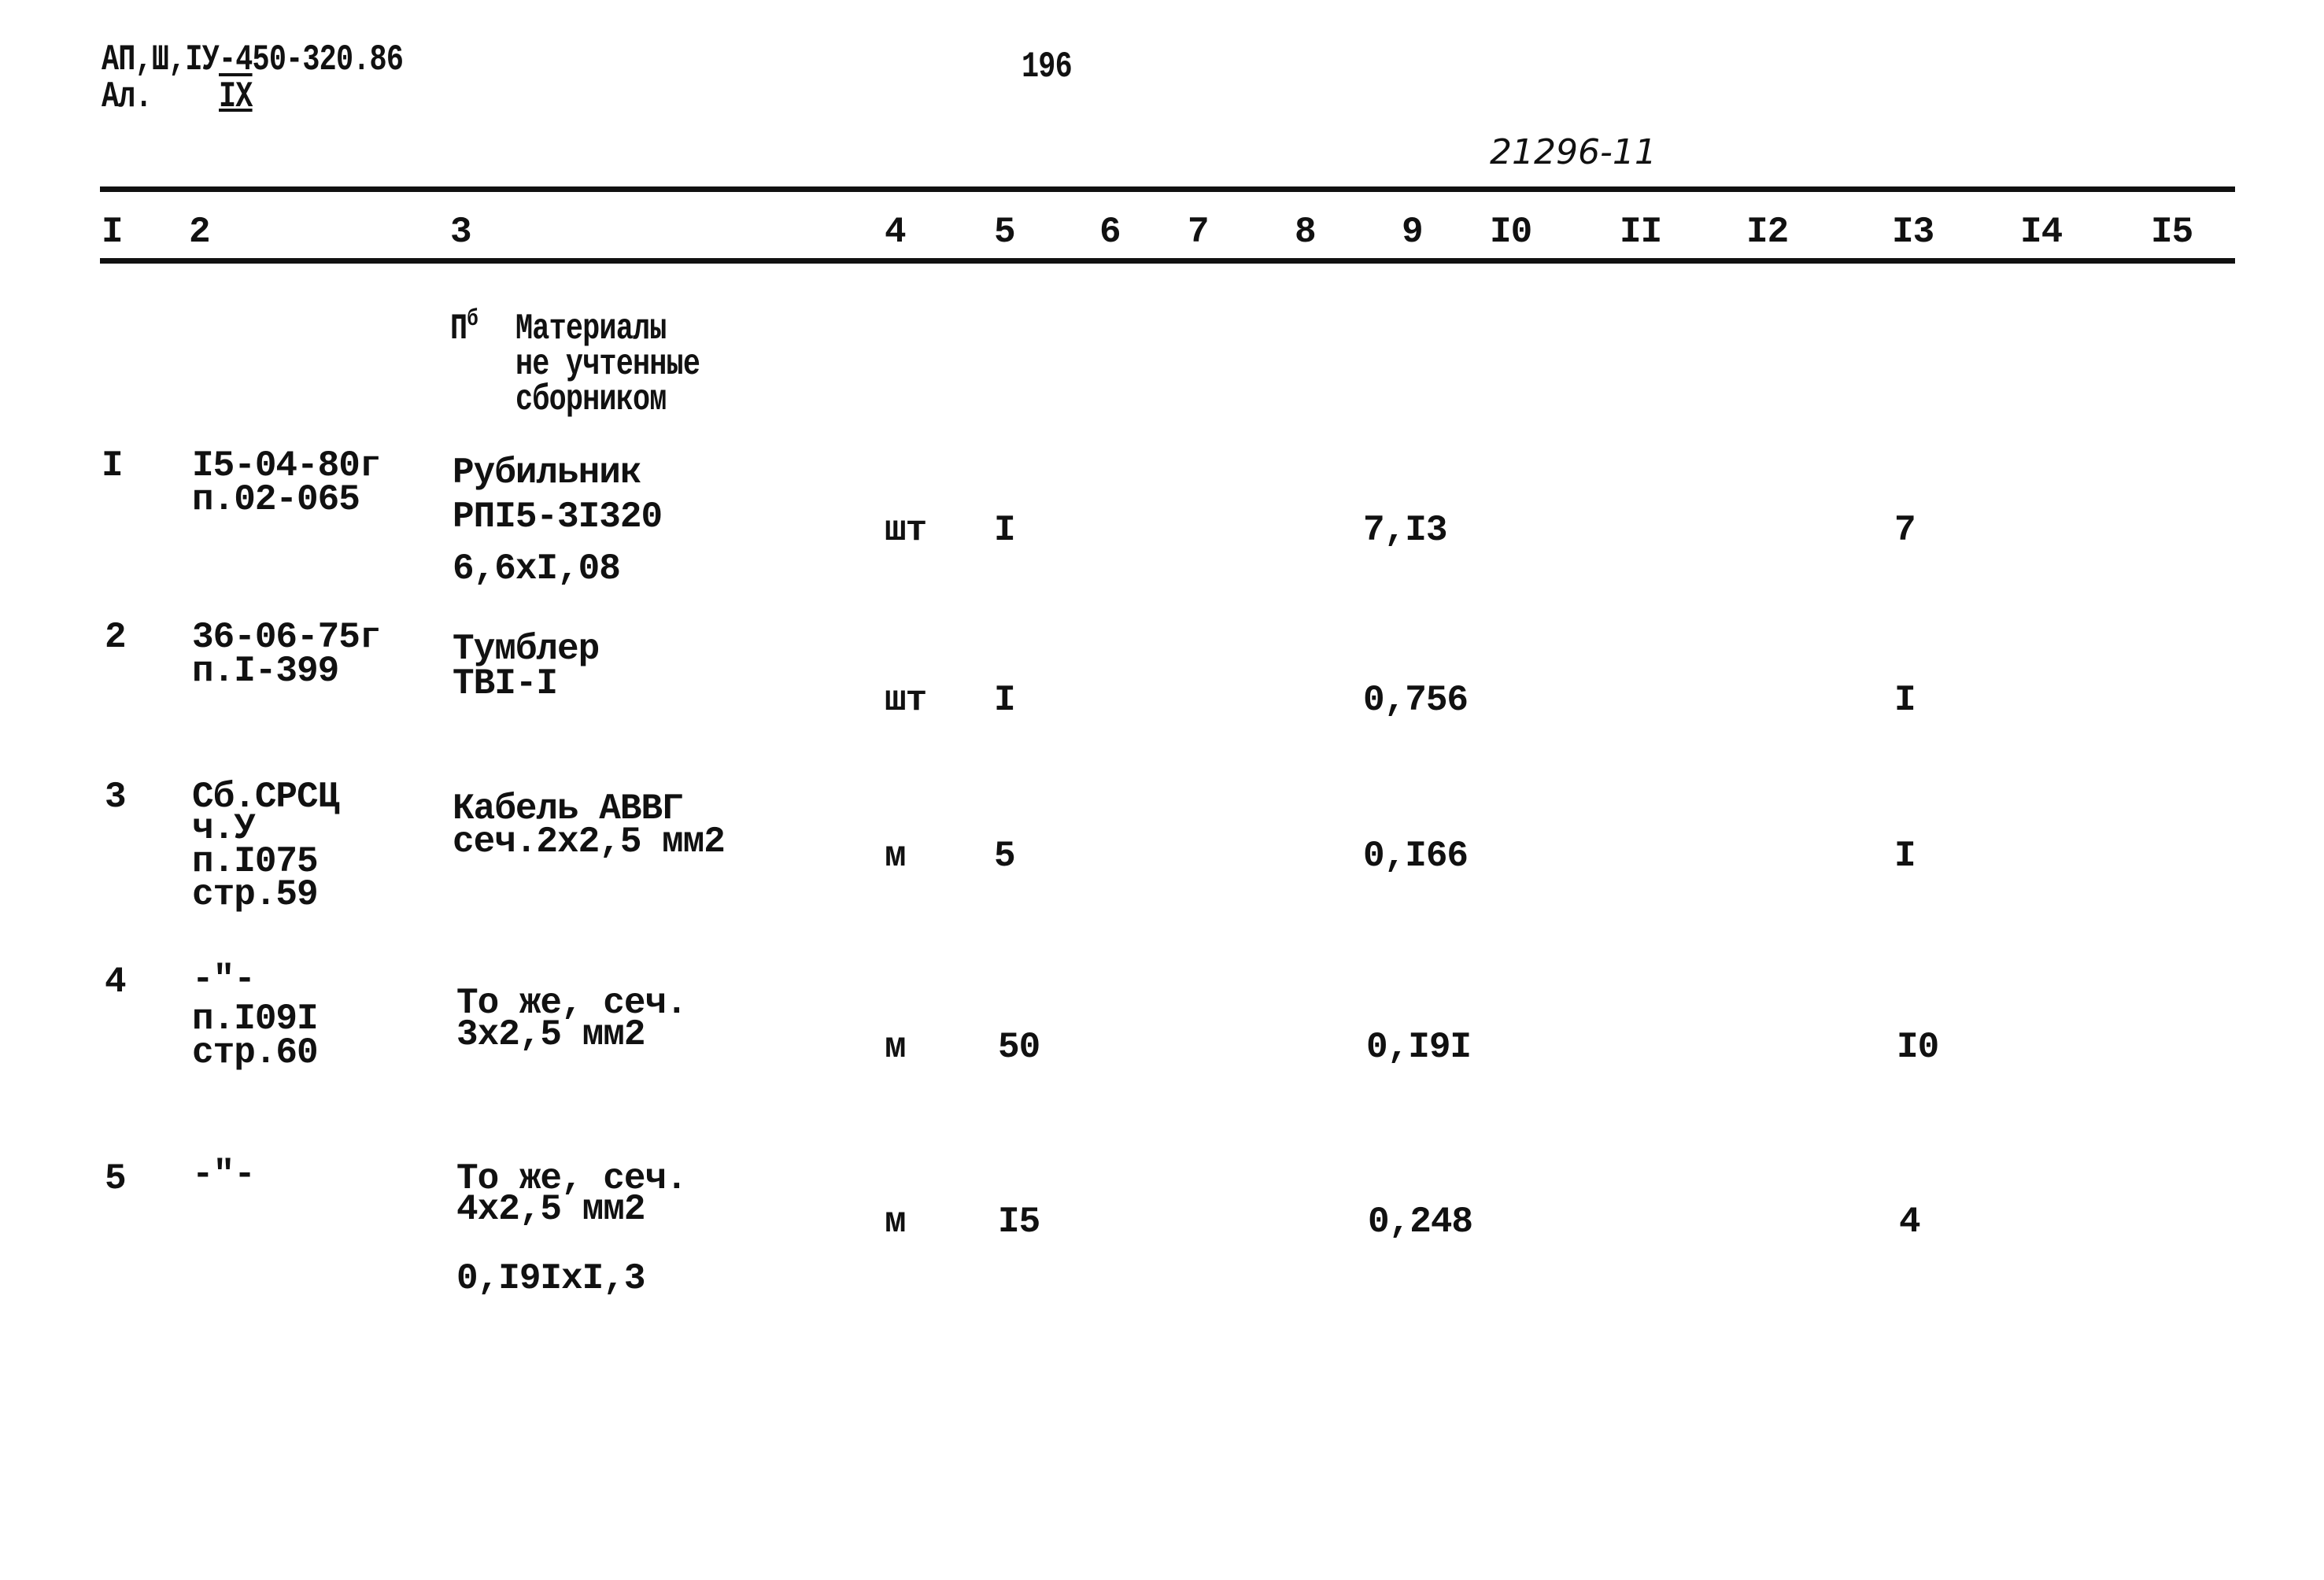  What do you see at coordinates (116, 797) in the screenshot?
I see `row-number: 3` at bounding box center [116, 797].